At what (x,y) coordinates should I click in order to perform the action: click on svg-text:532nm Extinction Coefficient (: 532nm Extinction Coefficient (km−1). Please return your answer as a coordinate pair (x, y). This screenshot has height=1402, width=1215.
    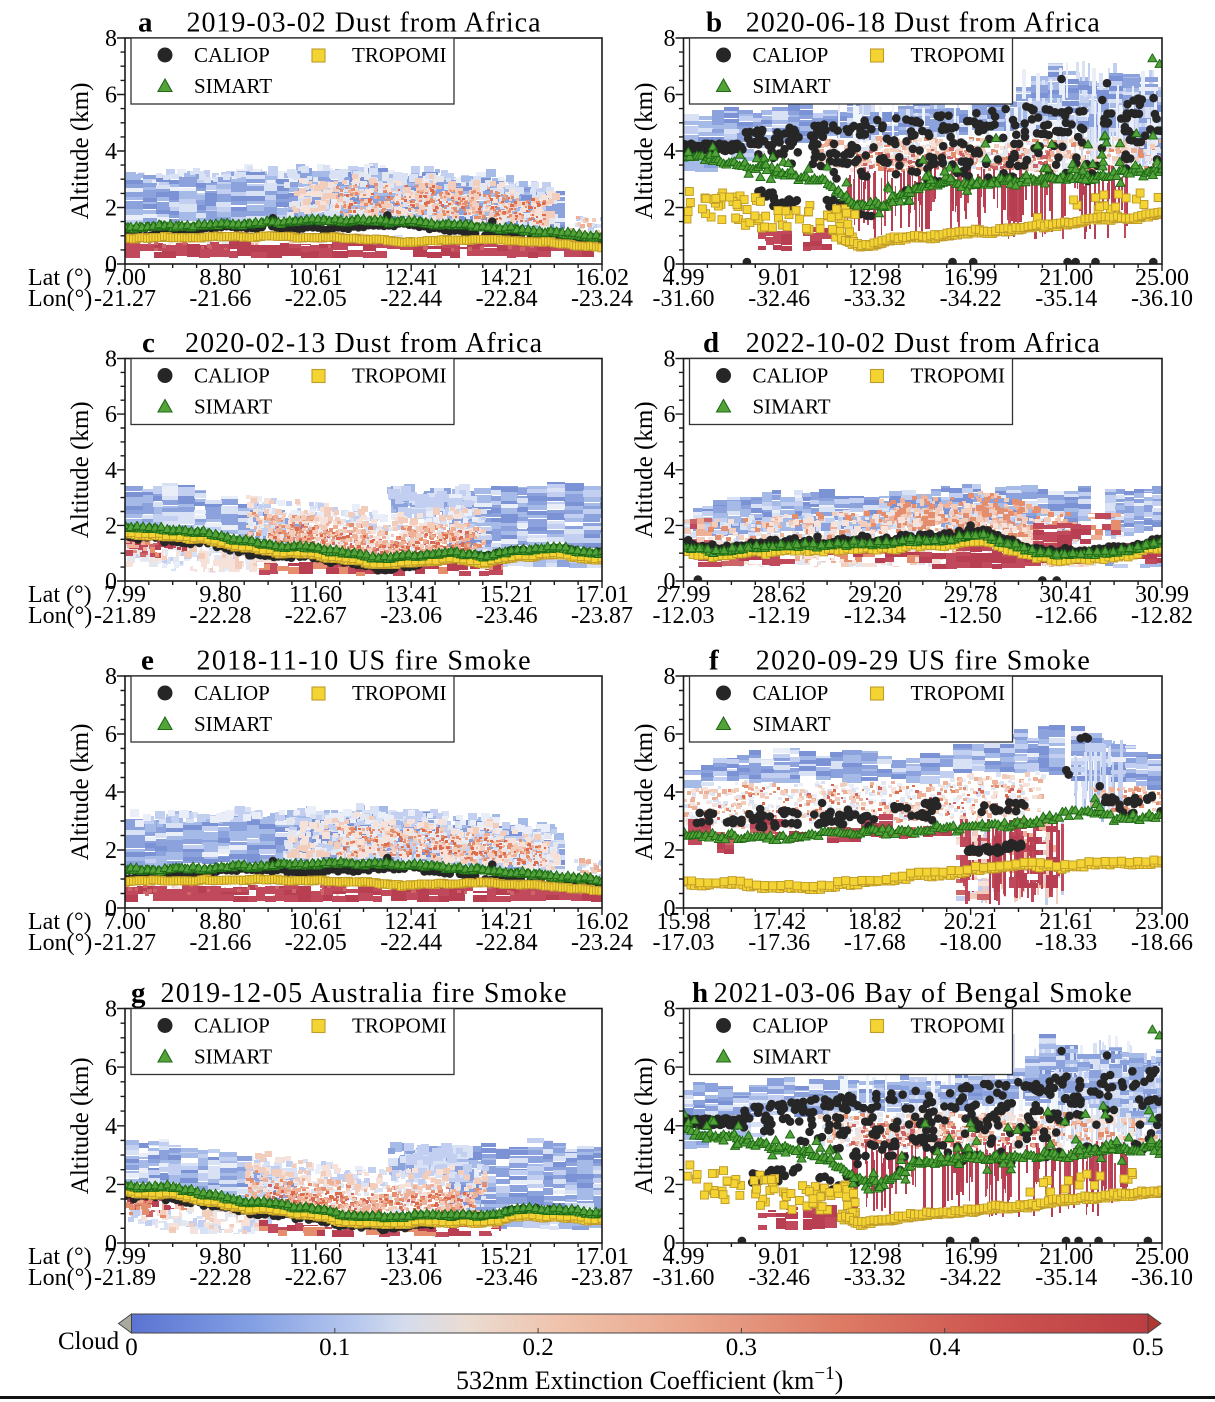
    Looking at the image, I should click on (649, 1379).